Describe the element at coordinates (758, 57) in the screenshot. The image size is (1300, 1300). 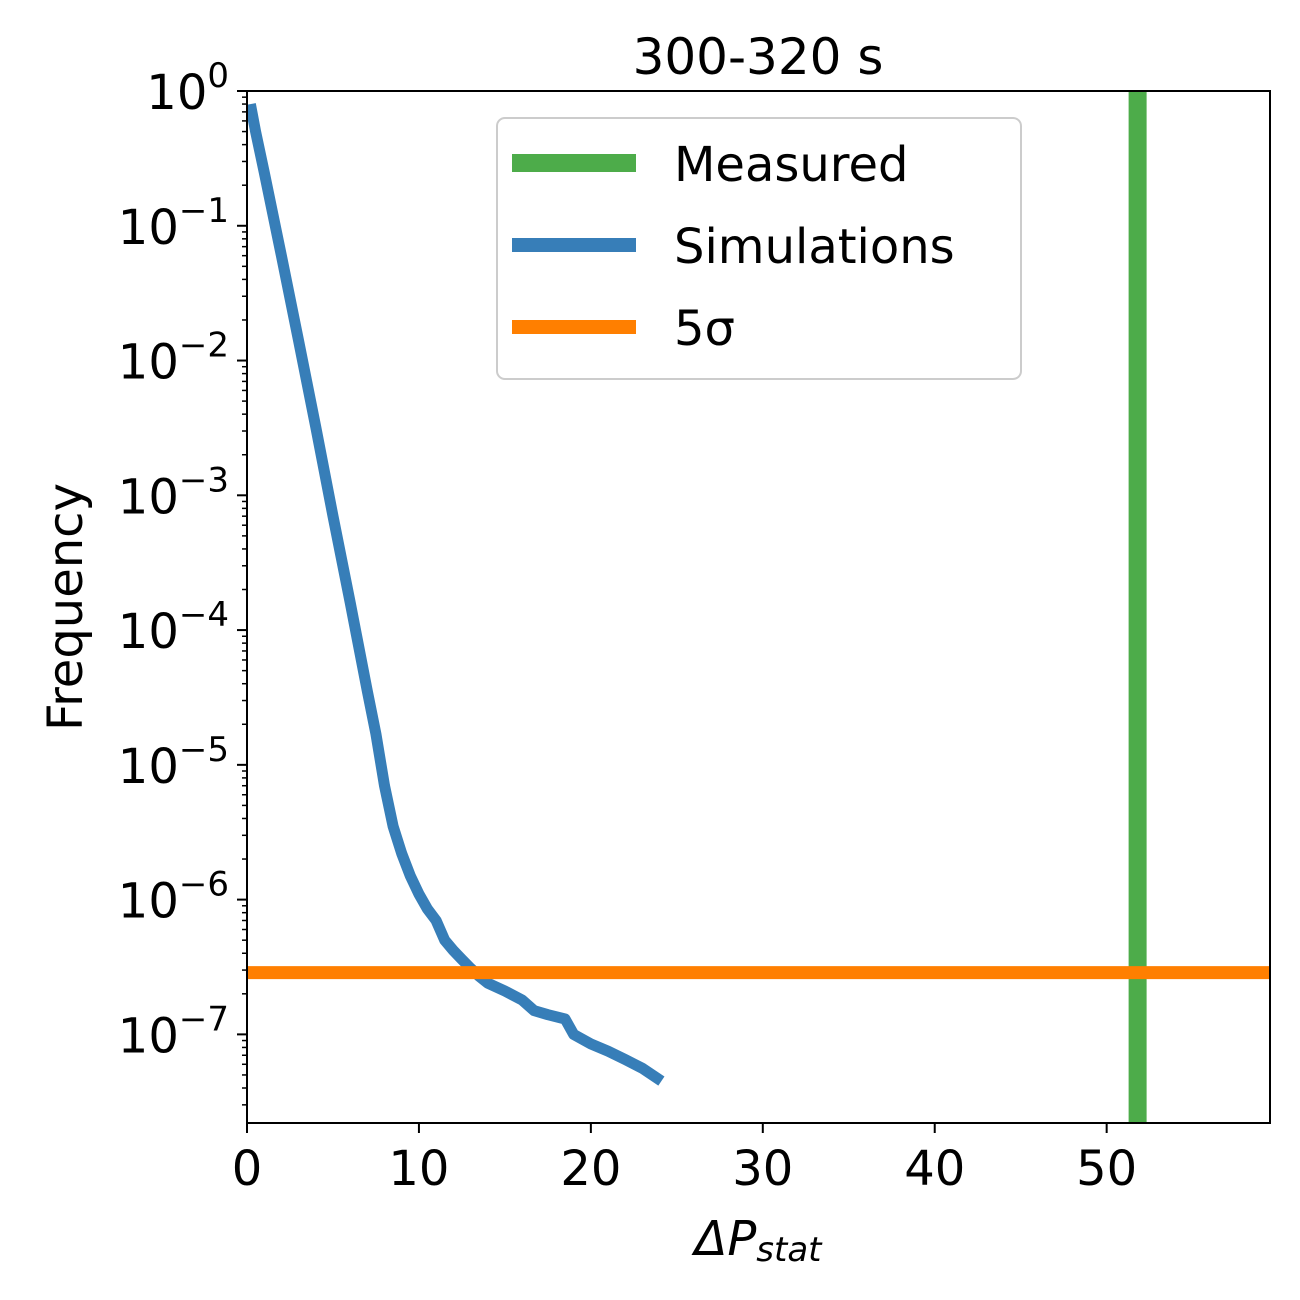
I see `chart-title: 300-320 s` at that location.